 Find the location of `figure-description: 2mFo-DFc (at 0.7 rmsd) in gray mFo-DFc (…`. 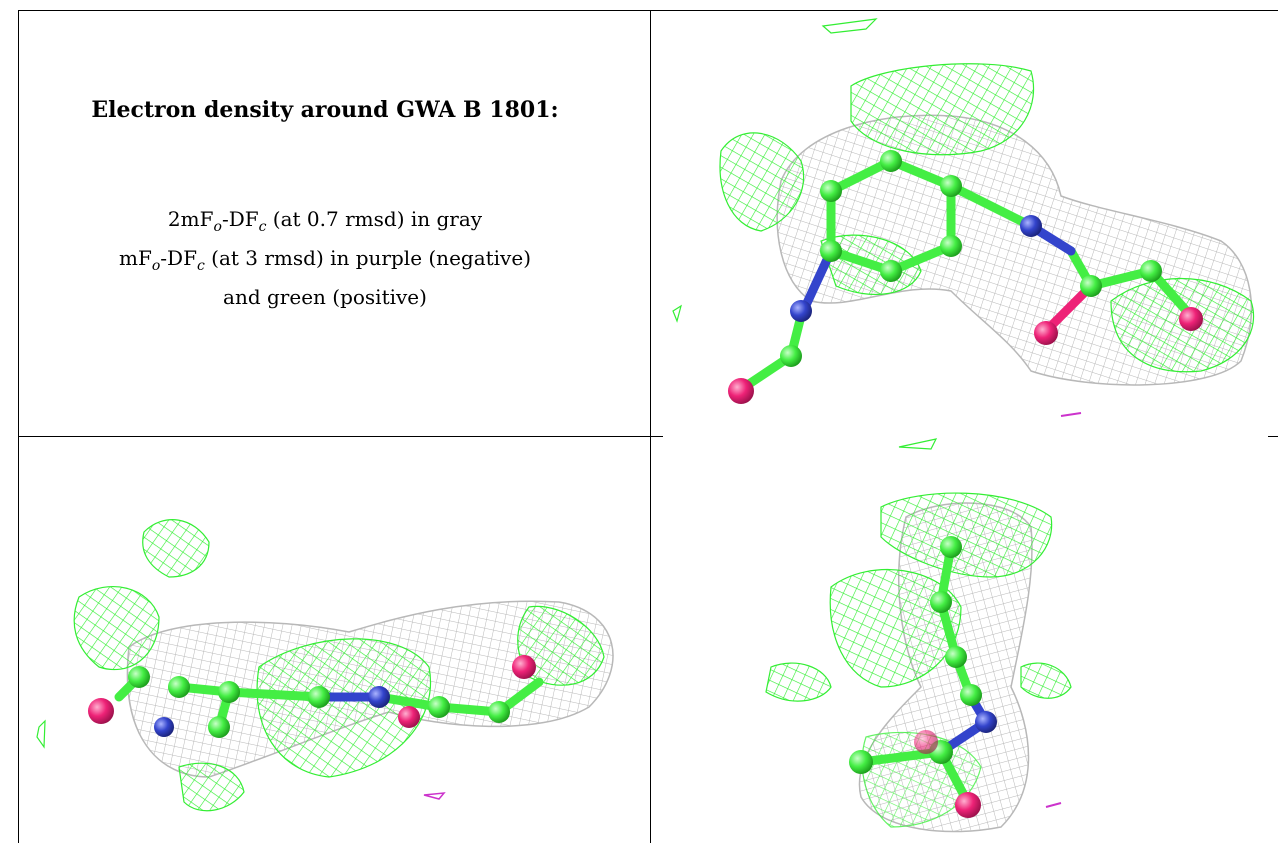

figure-description: 2mFo-DFc (at 0.7 rmsd) in gray mFo-DFc (… is located at coordinates (325, 258).